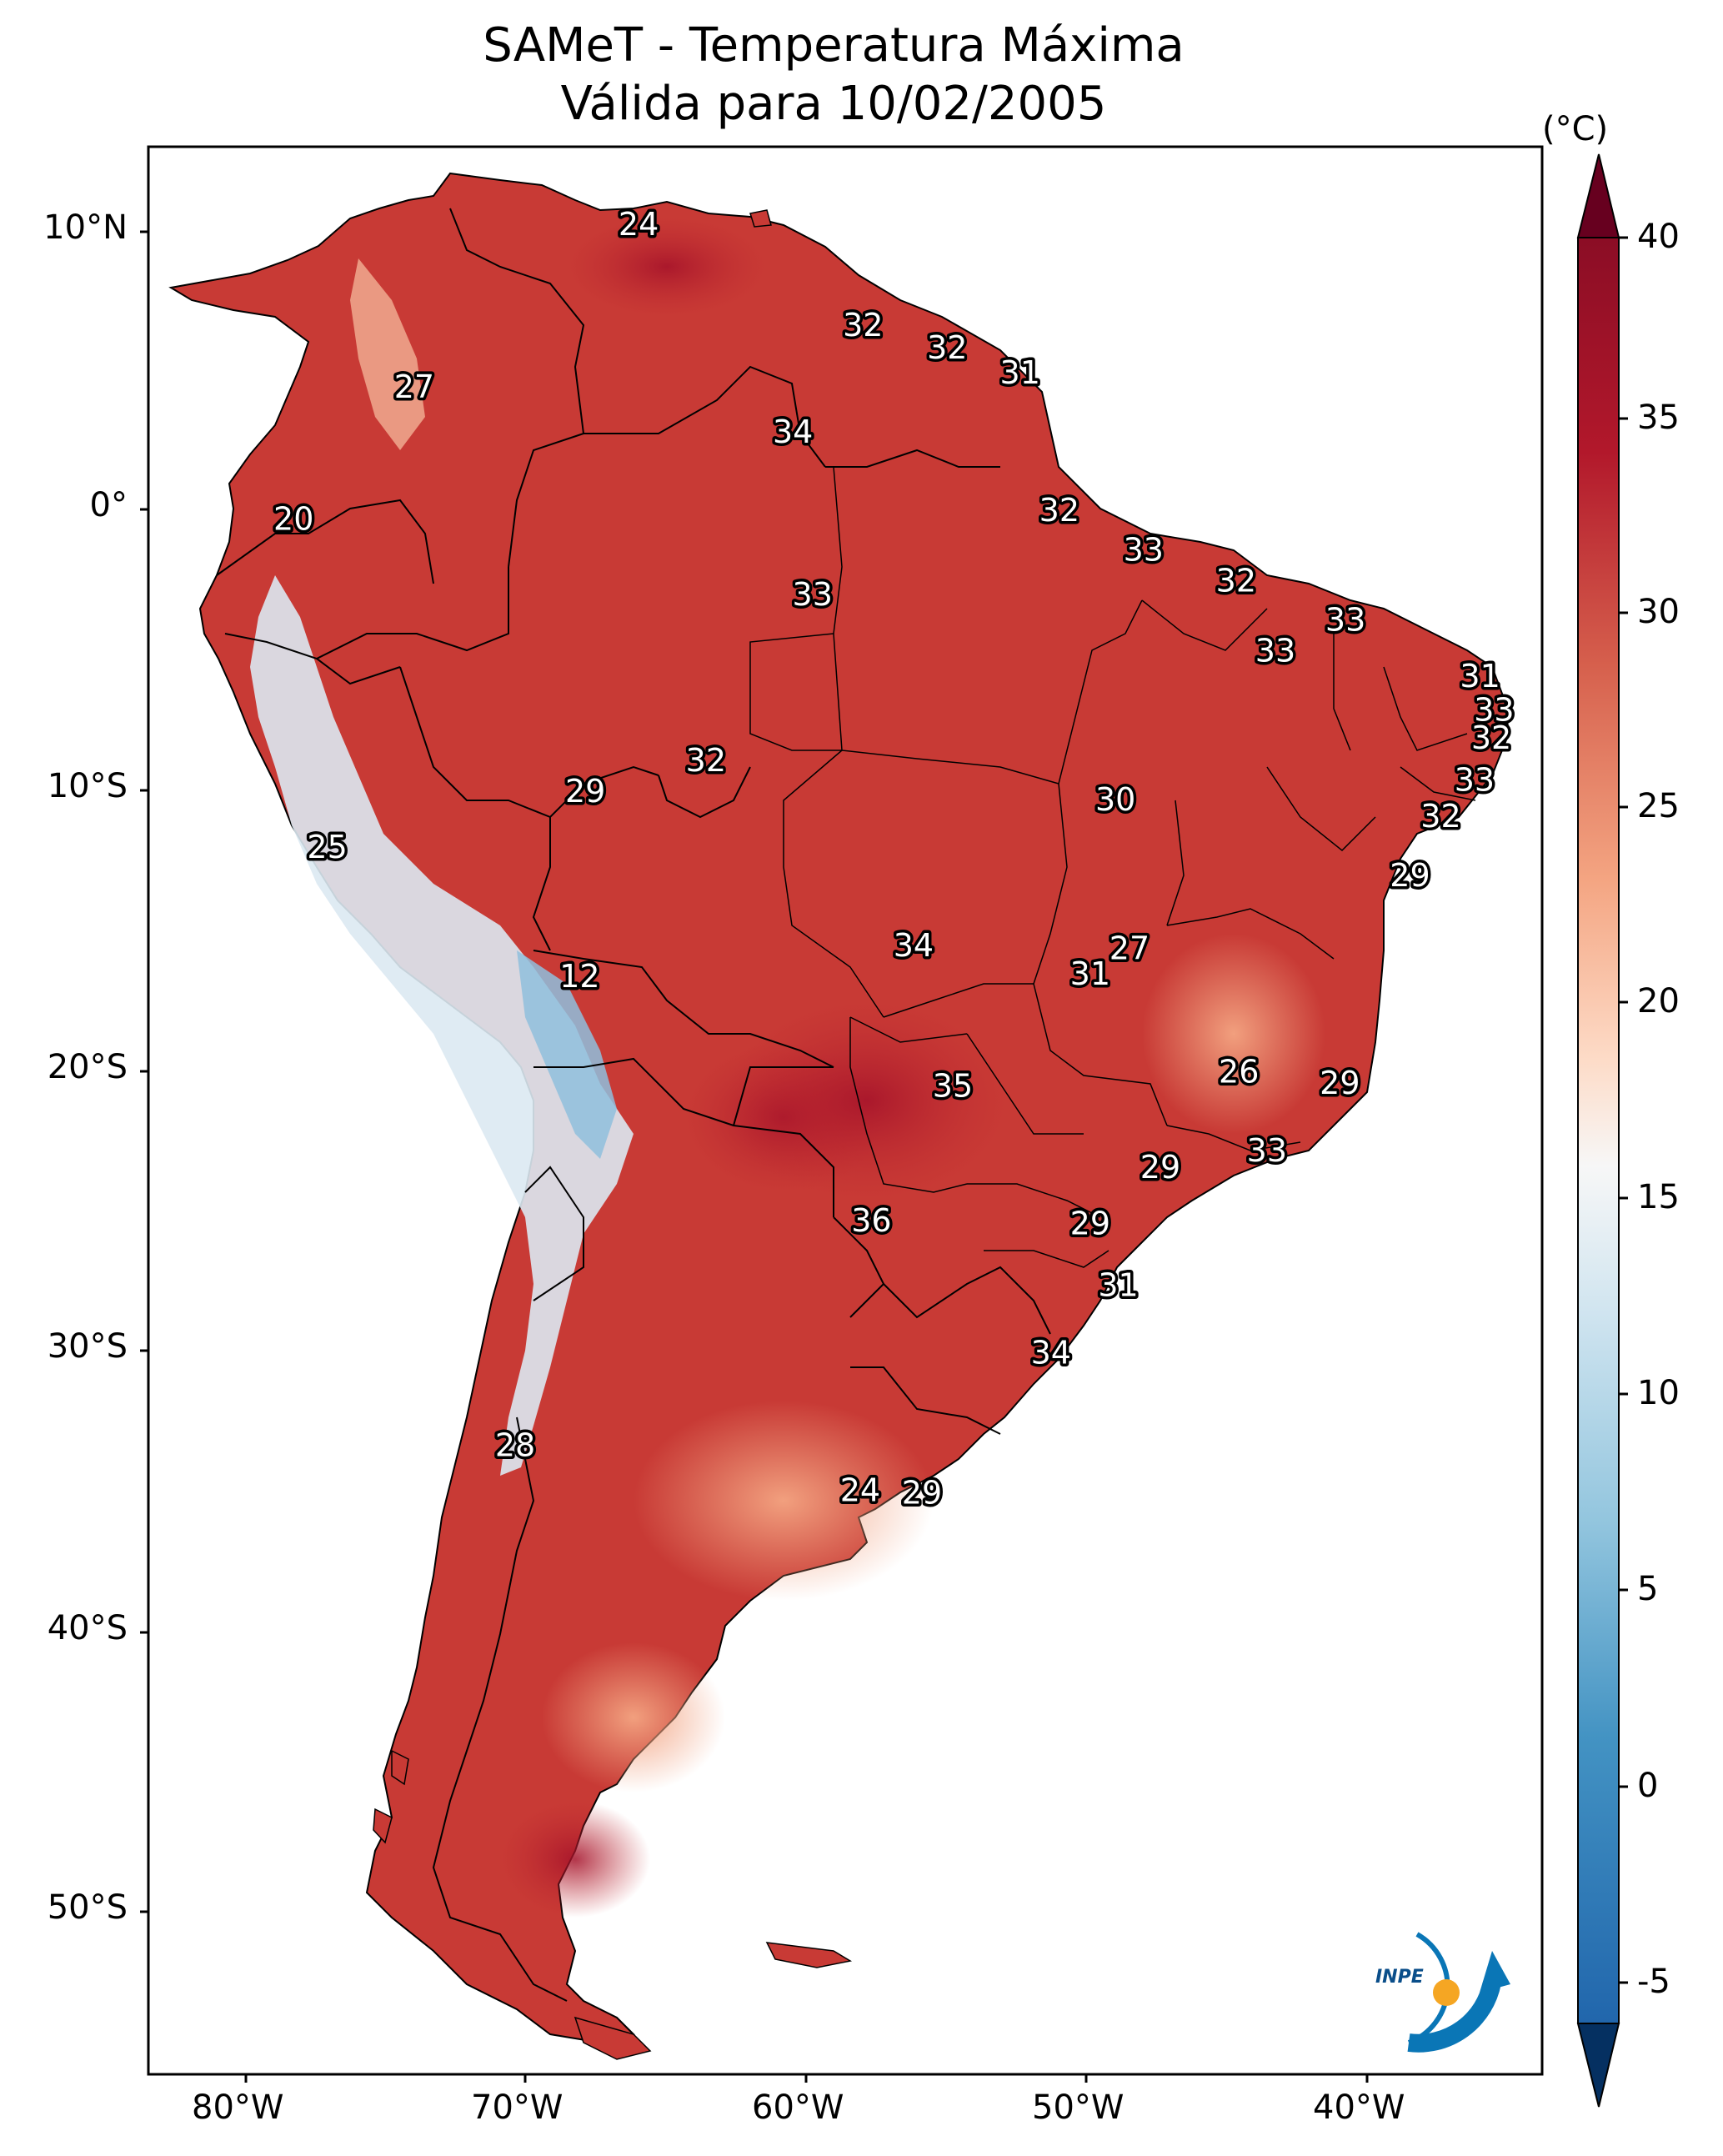 Image resolution: width=1723 pixels, height=2156 pixels. What do you see at coordinates (87, 1907) in the screenshot?
I see `lat-tick-label: 50°S` at bounding box center [87, 1907].